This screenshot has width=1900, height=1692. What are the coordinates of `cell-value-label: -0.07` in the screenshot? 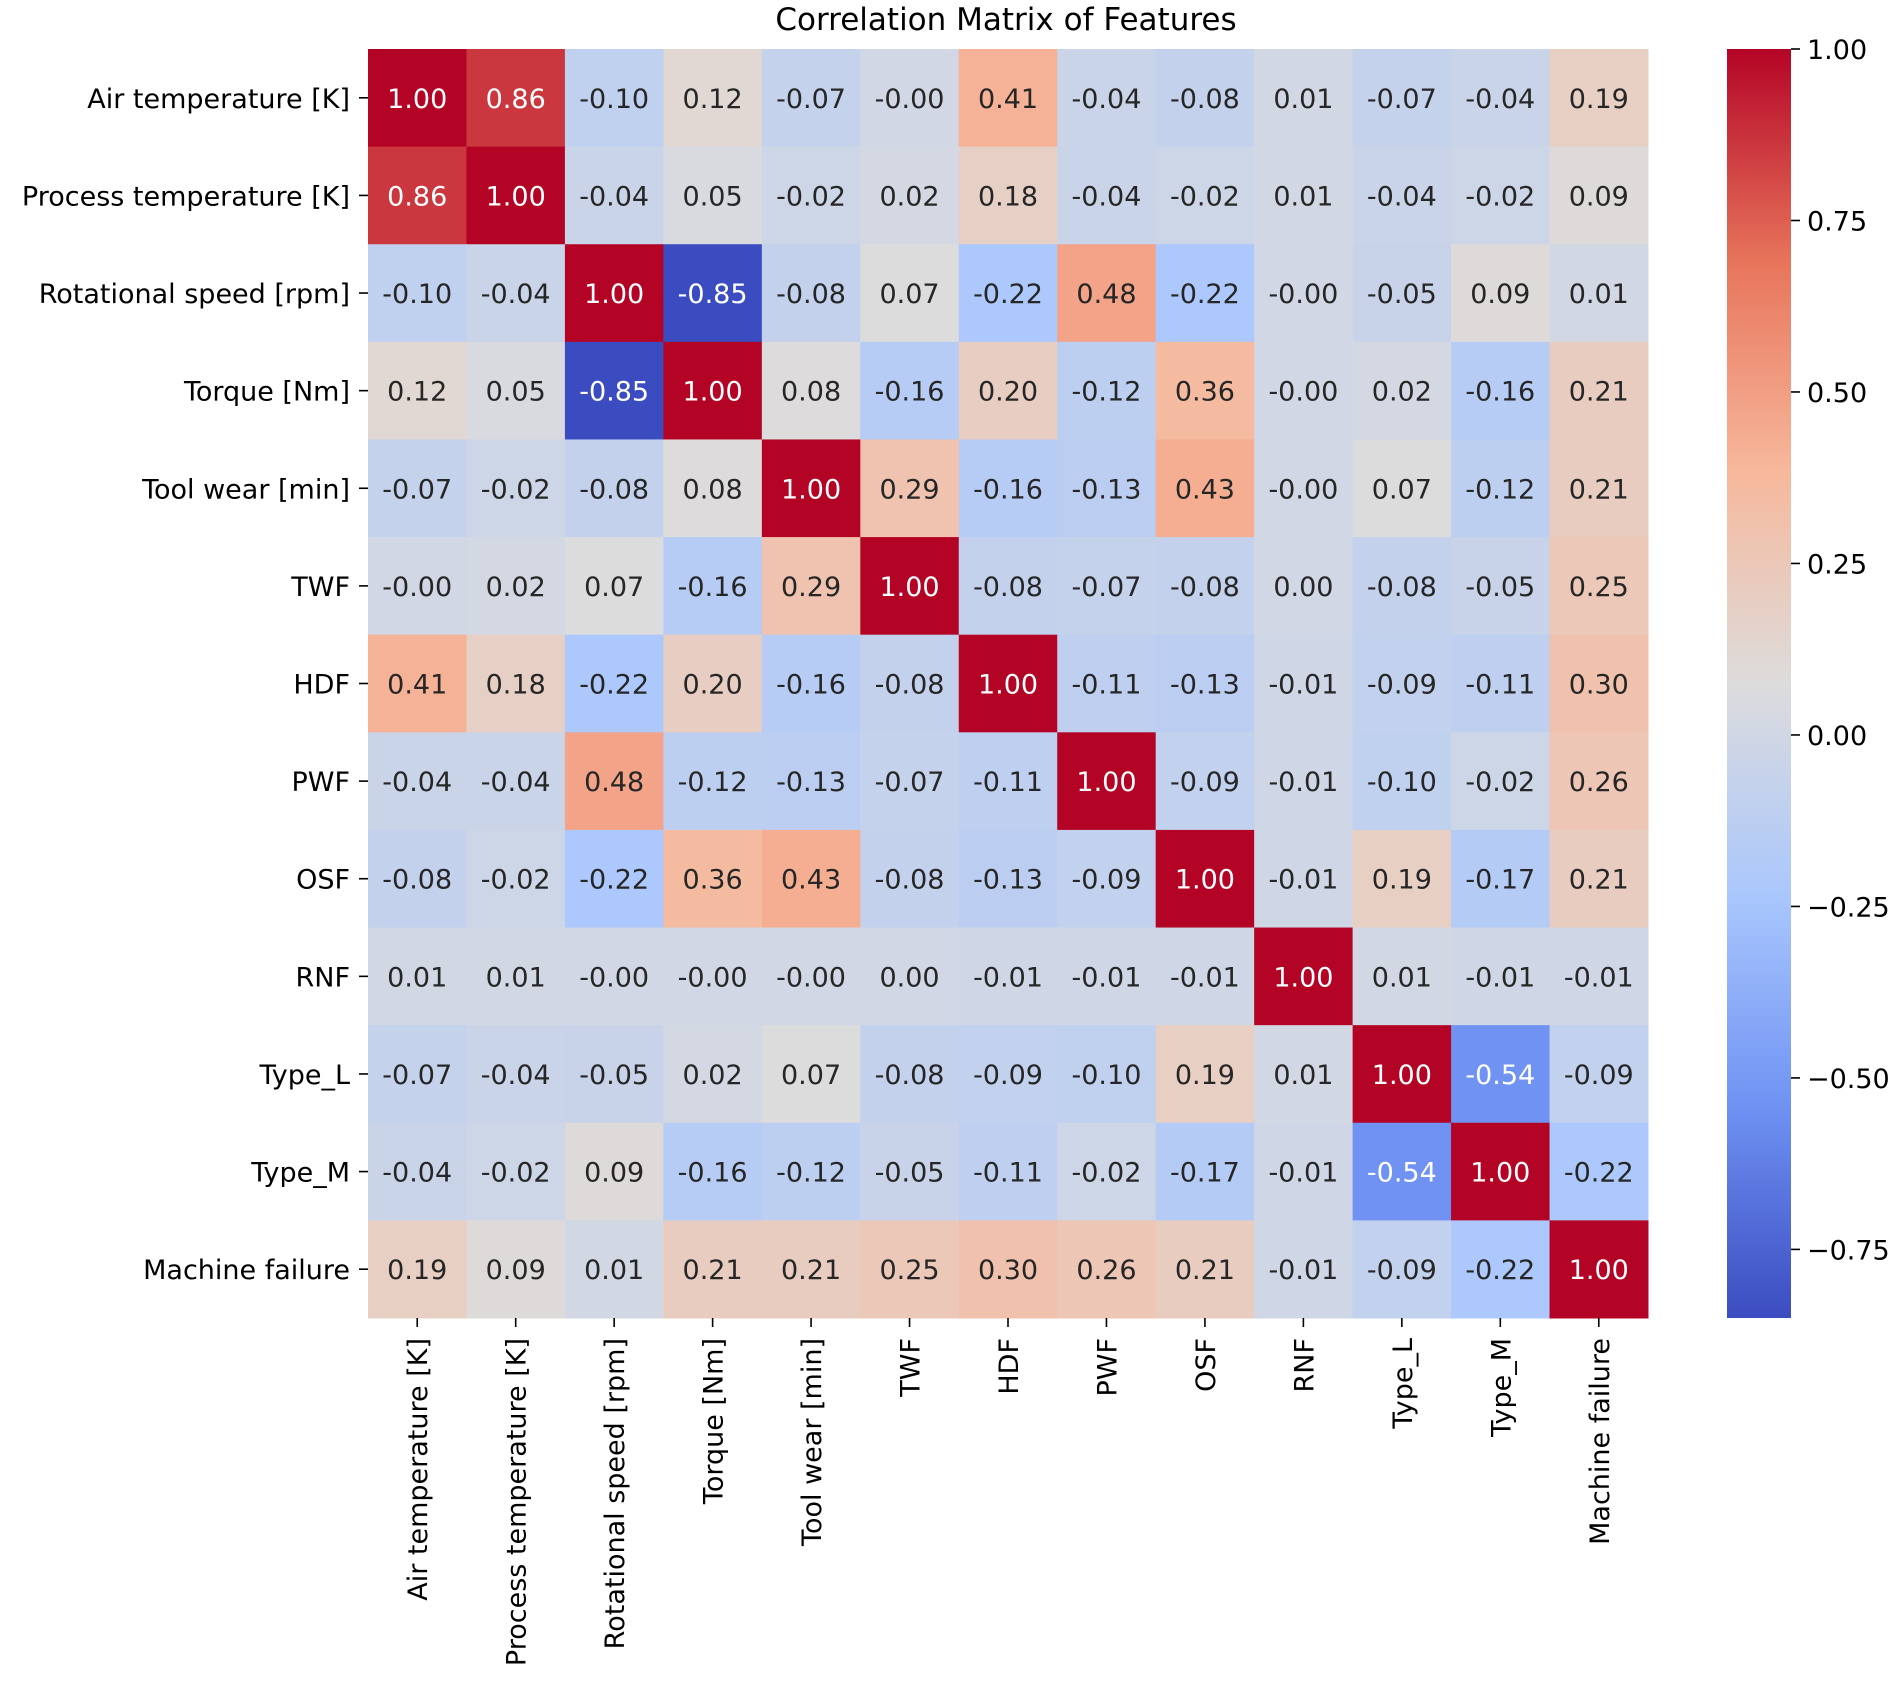 It's located at (1107, 587).